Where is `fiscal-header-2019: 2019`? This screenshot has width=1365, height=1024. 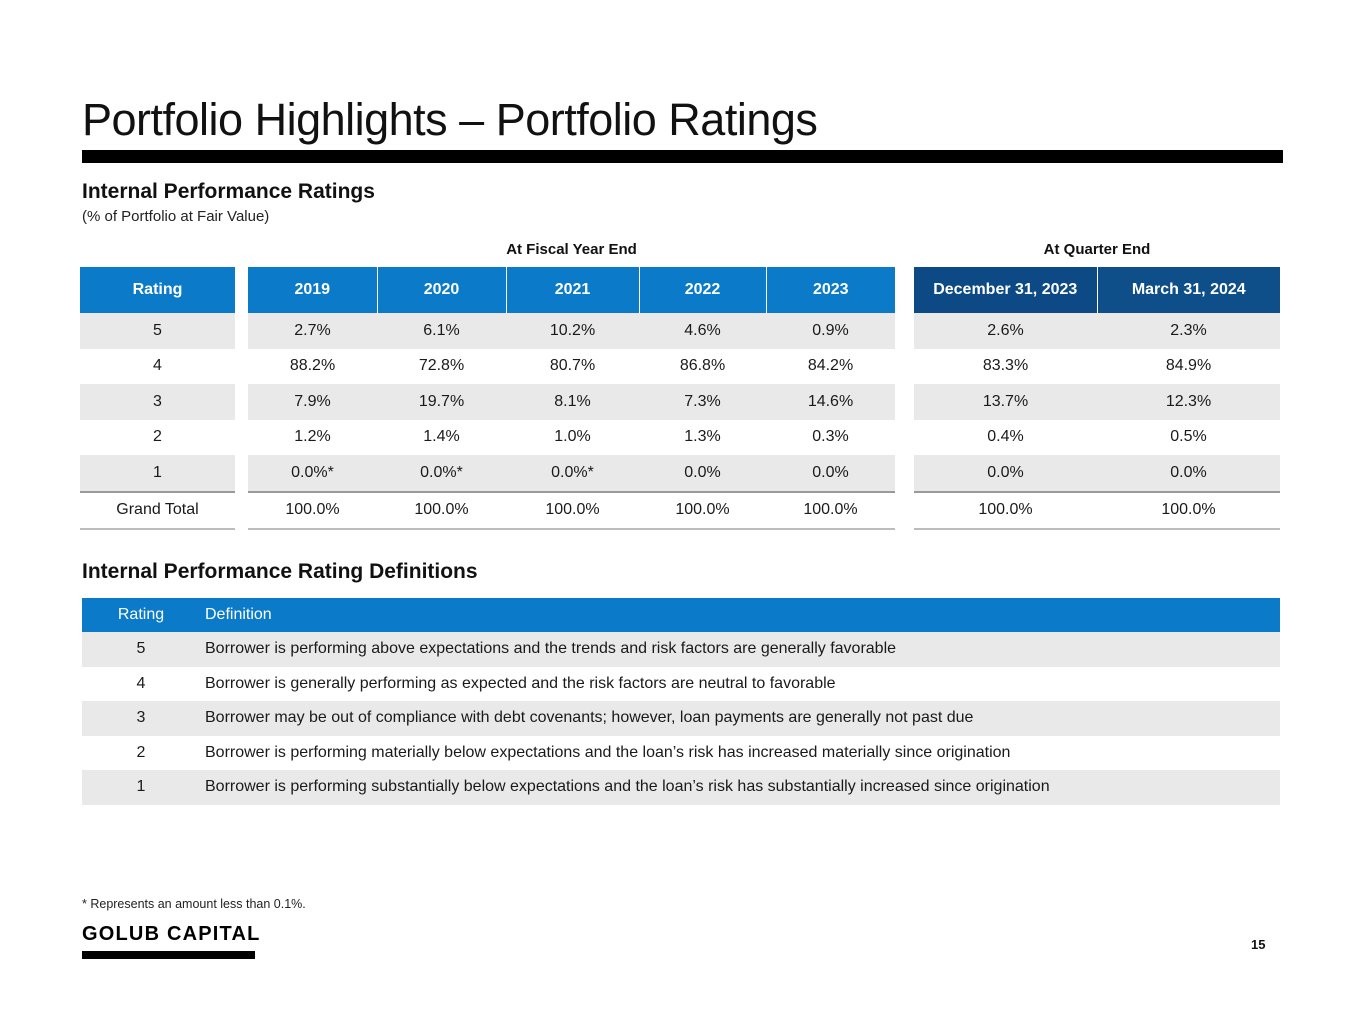 fiscal-header-2019: 2019 is located at coordinates (313, 290).